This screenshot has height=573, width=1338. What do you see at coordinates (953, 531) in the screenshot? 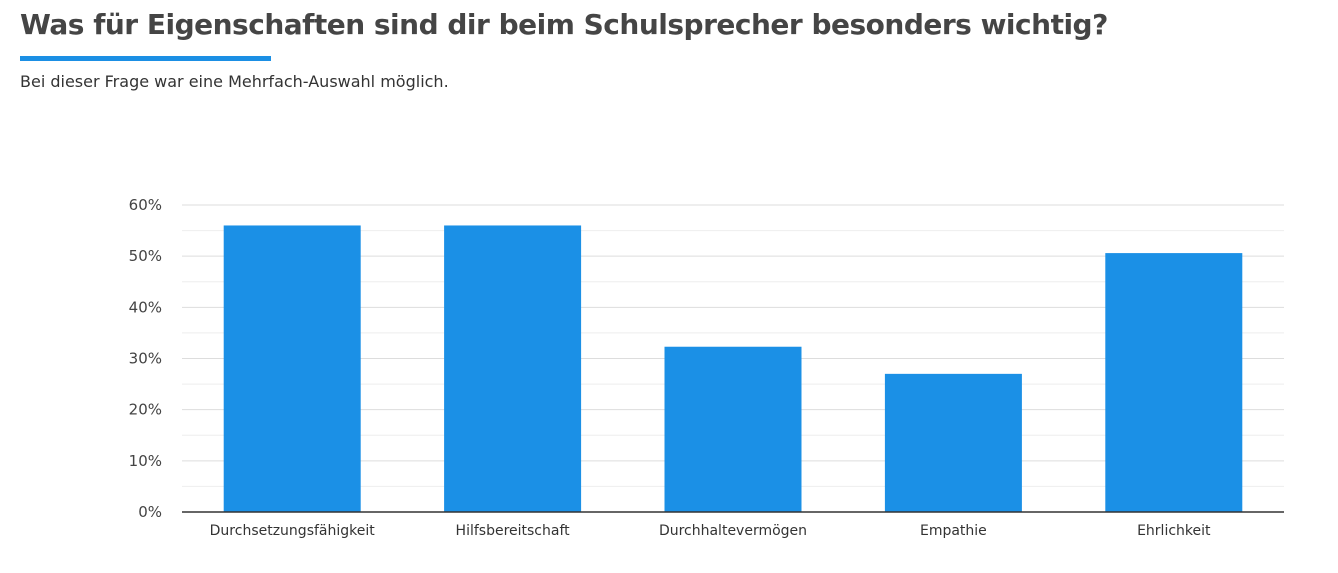
I see `x-tick-label: Empathie` at bounding box center [953, 531].